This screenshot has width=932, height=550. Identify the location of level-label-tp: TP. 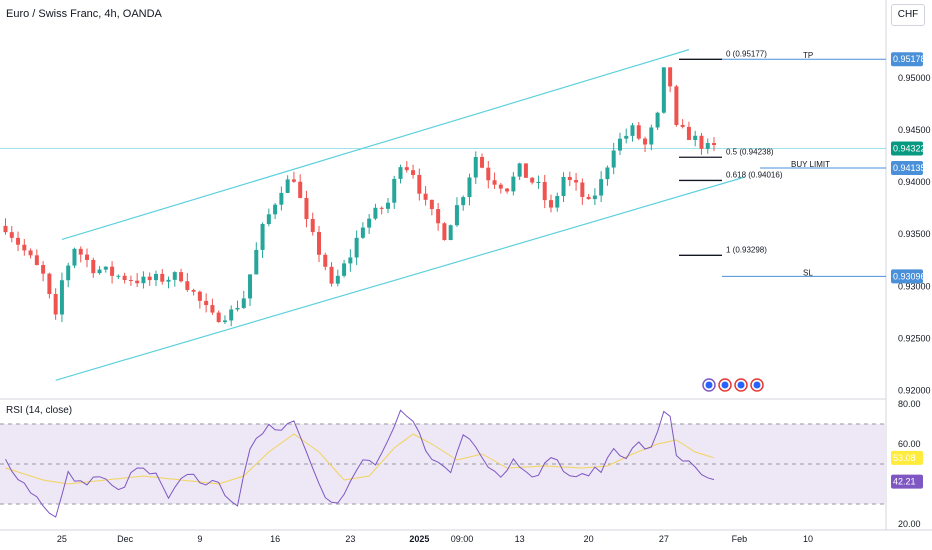
(808, 55).